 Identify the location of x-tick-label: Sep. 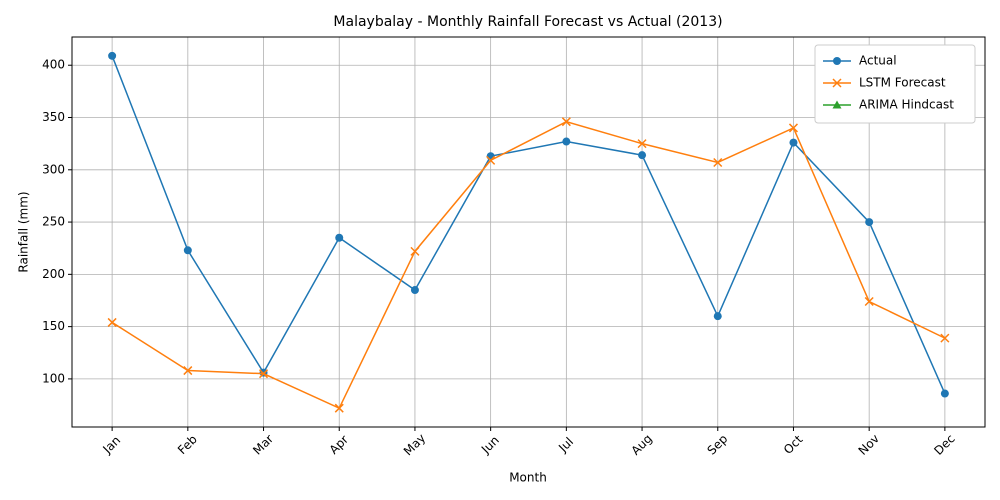
(717, 445).